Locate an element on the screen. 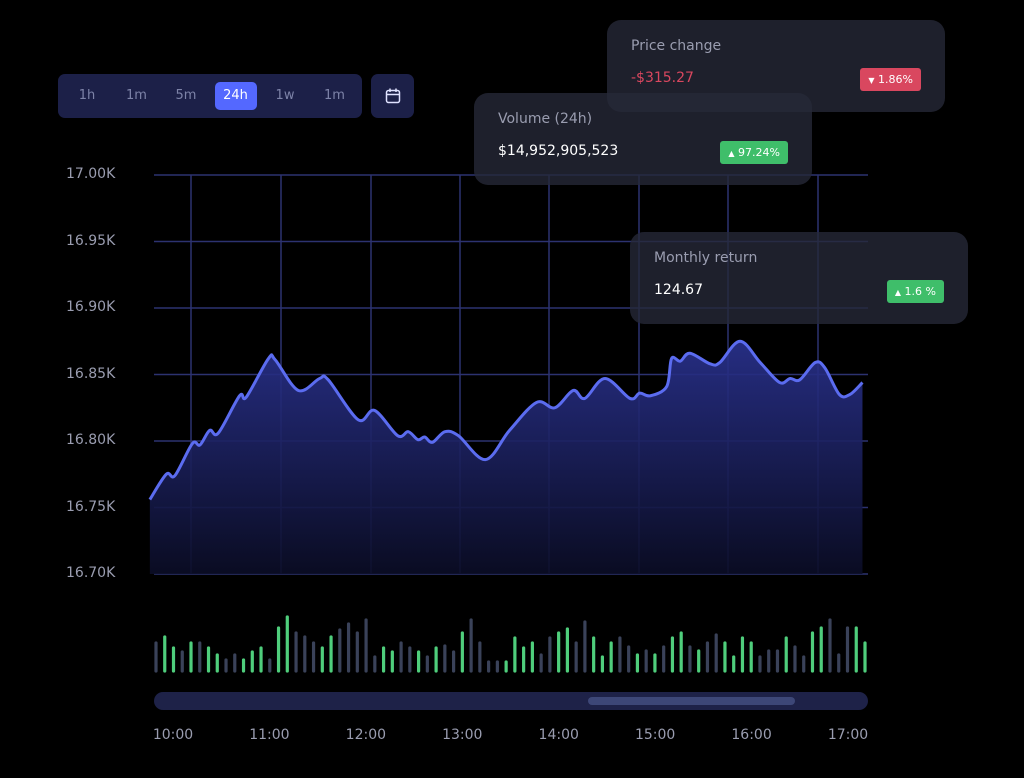 This screenshot has height=778, width=1024. x-tick-label: 10:00 is located at coordinates (173, 735).